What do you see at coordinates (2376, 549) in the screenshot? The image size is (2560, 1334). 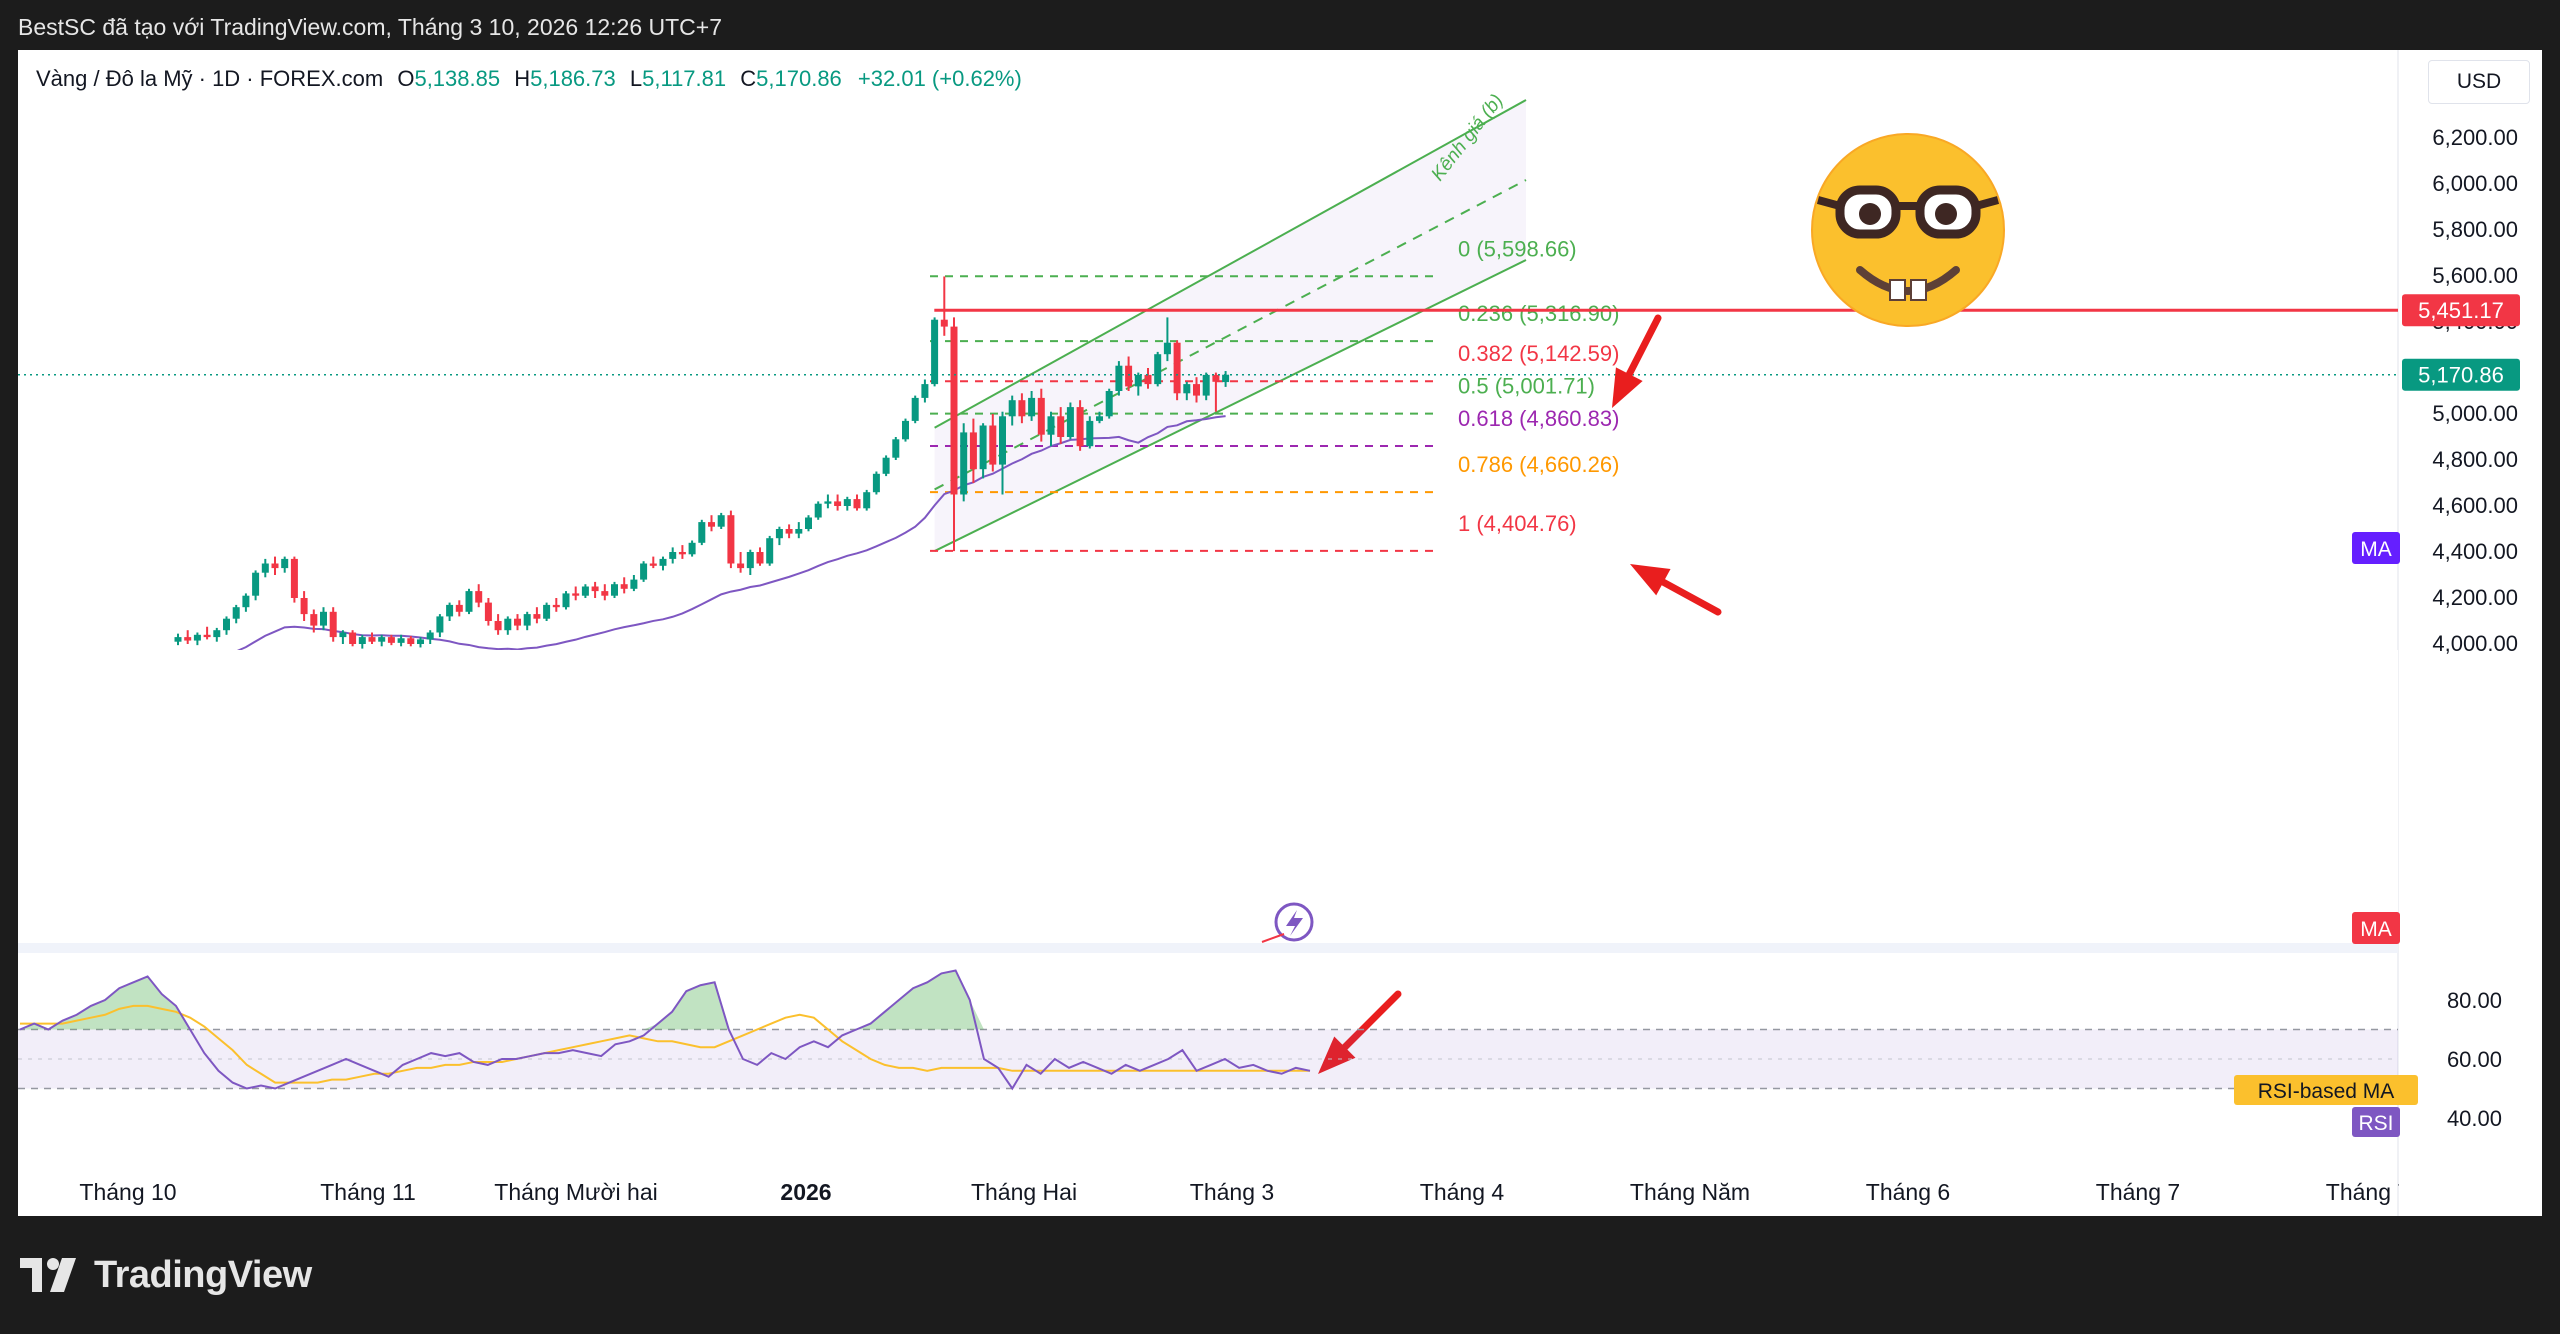 I see `ma-badge-text: MA` at bounding box center [2376, 549].